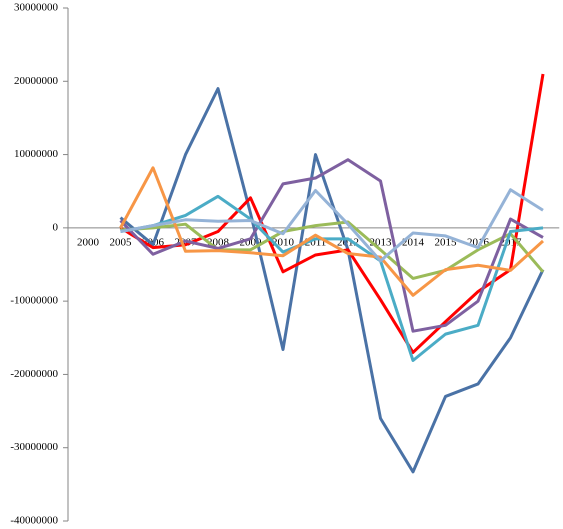 The height and width of the screenshot is (529, 563). I want to click on x-tick-label: 2000, so click(88, 242).